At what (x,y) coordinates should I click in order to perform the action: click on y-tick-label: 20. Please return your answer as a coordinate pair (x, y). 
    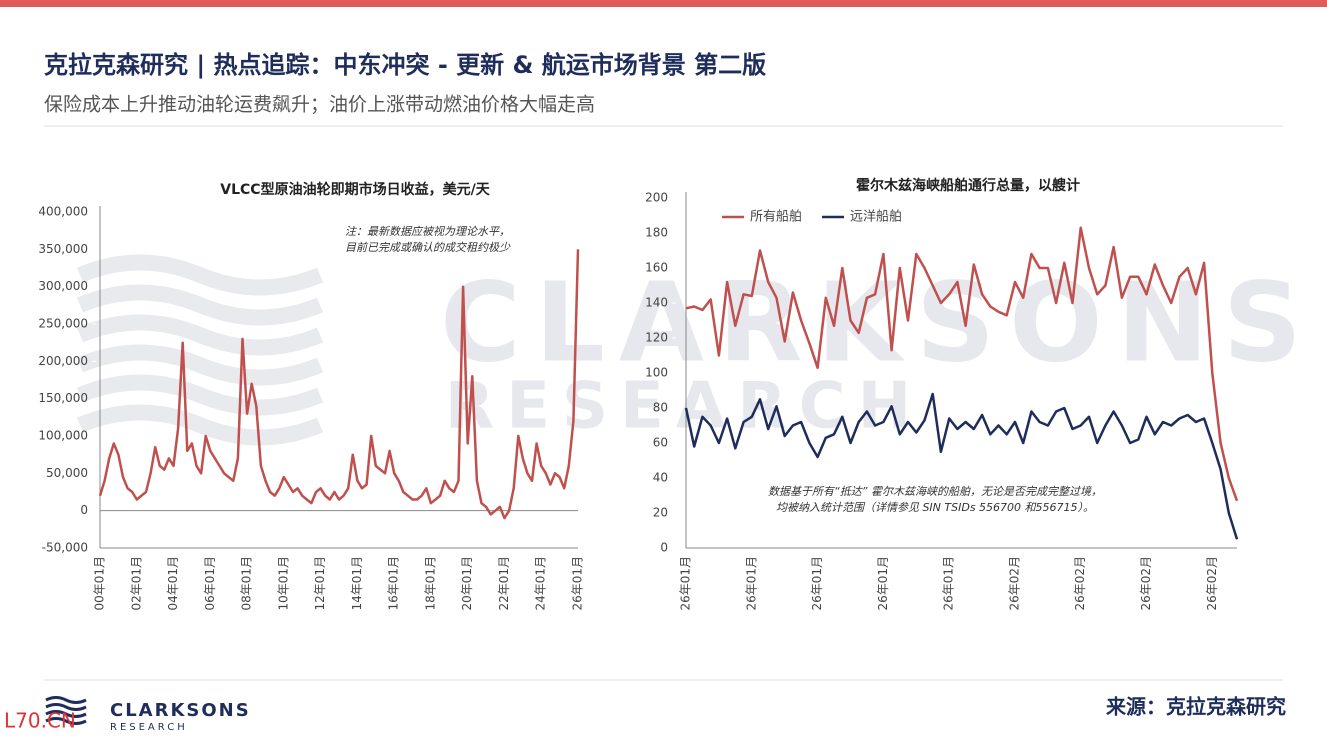
    Looking at the image, I should click on (660, 513).